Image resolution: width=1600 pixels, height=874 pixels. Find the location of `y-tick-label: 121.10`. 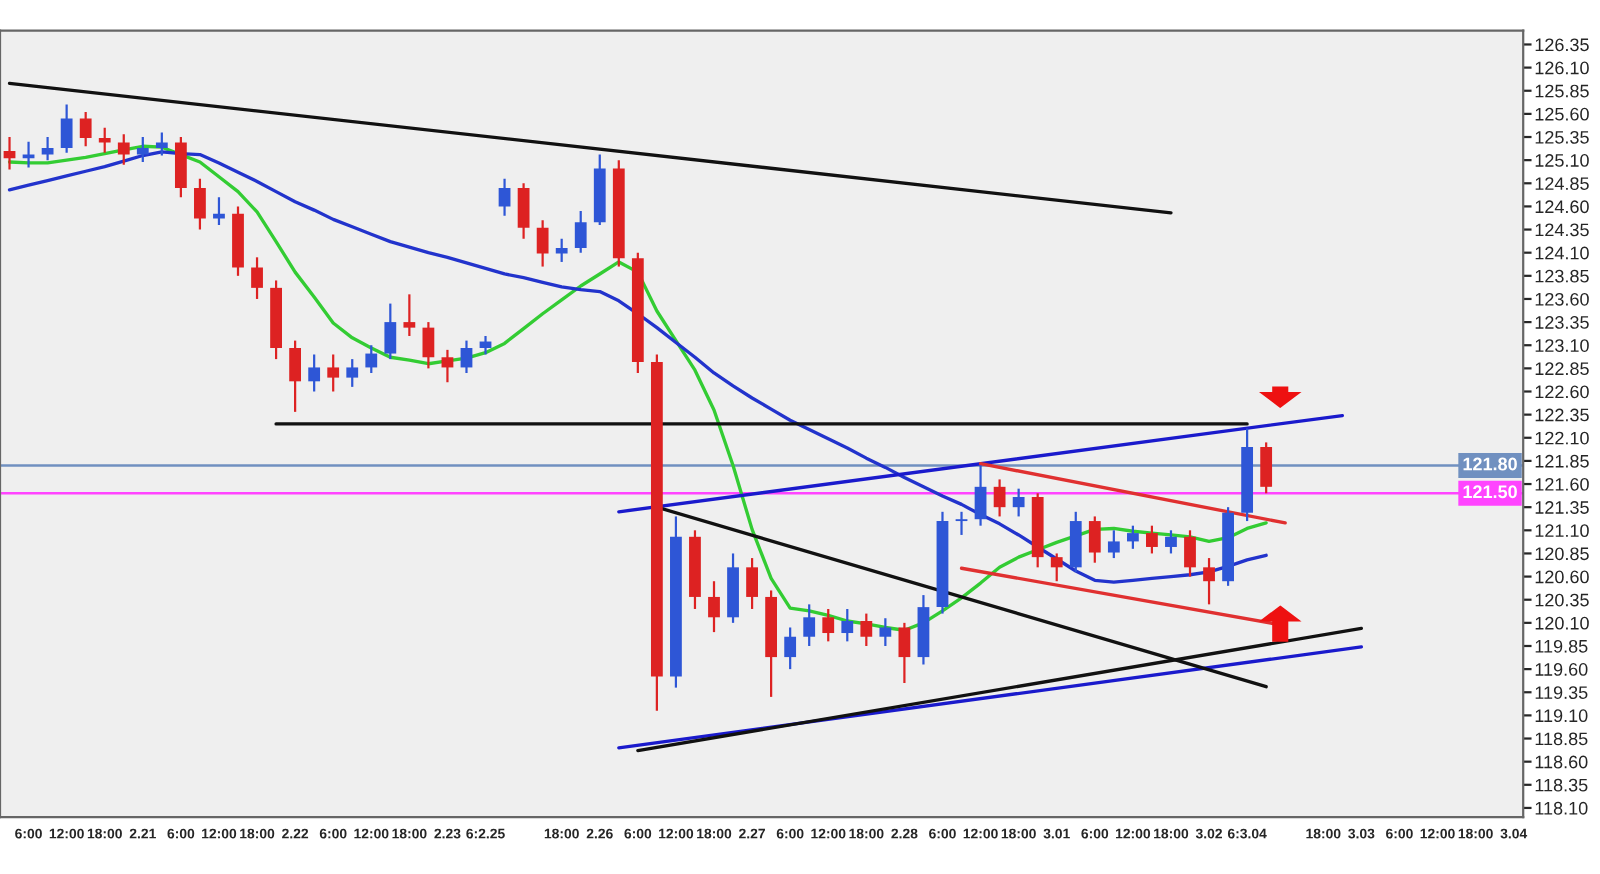

y-tick-label: 121.10 is located at coordinates (1562, 531).